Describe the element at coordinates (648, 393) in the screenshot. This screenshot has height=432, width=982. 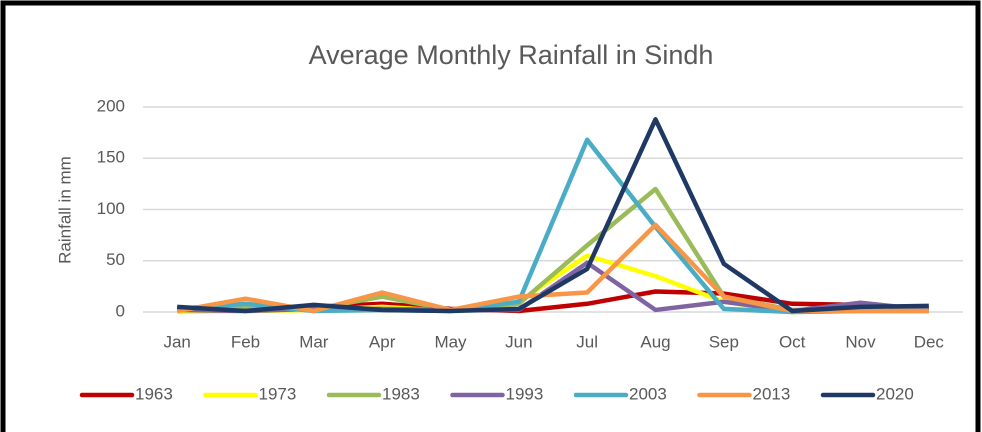
I see `legend-label: 2003` at that location.